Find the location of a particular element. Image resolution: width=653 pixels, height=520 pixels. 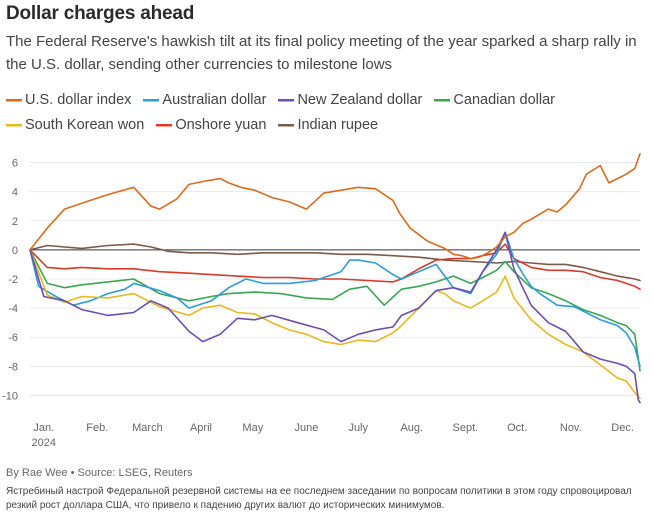

x-tick-label: April is located at coordinates (201, 428).